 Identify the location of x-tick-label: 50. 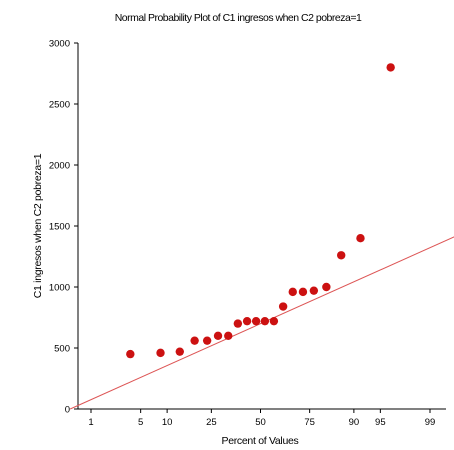
(260, 422).